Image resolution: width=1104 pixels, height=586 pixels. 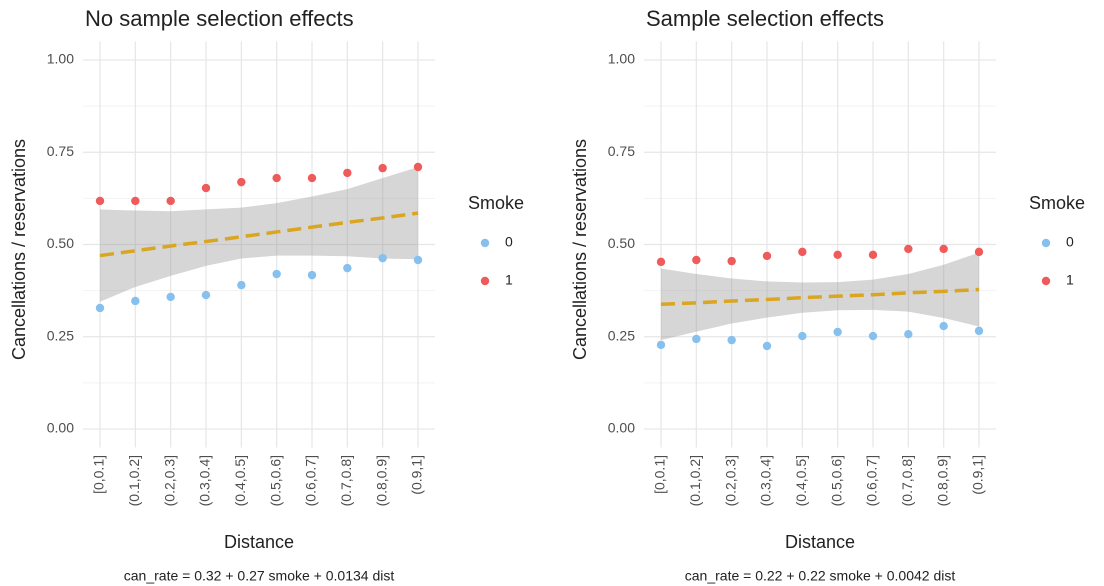 I want to click on chart-title: Sample selection effects, so click(x=765, y=18).